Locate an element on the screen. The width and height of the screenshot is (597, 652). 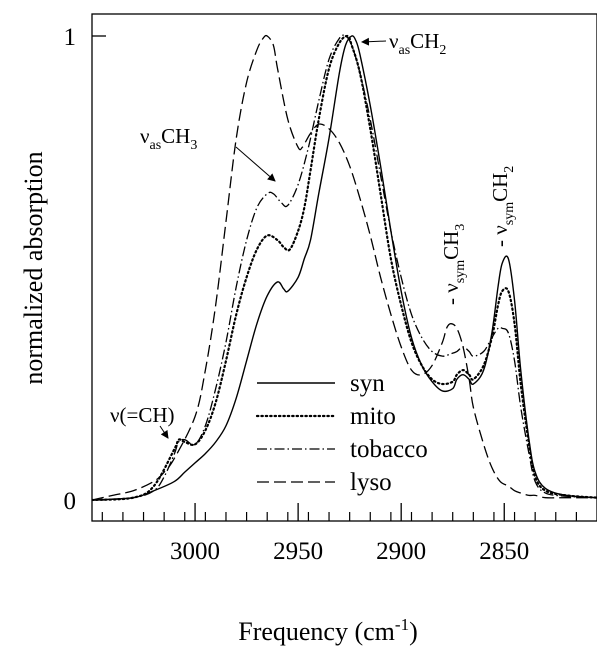
y-axis-label: normalized absorption is located at coordinates (33, 267).